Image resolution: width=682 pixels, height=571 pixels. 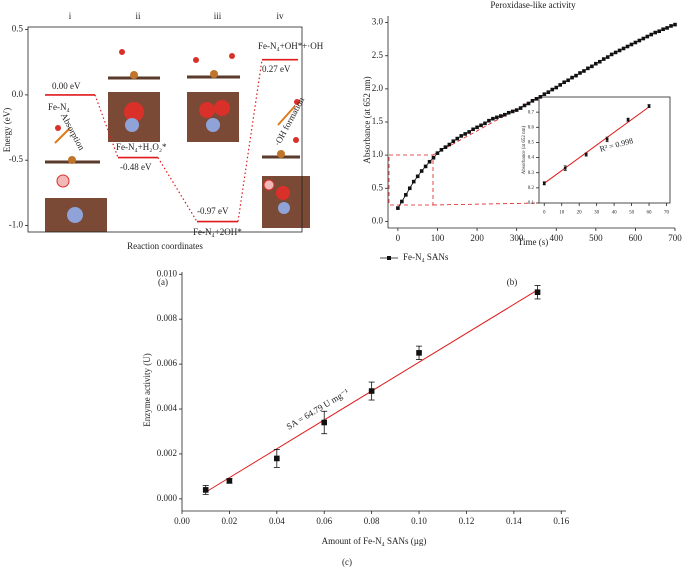 What do you see at coordinates (531, 203) in the screenshot?
I see `y-tick-label: 0.1` at bounding box center [531, 203].